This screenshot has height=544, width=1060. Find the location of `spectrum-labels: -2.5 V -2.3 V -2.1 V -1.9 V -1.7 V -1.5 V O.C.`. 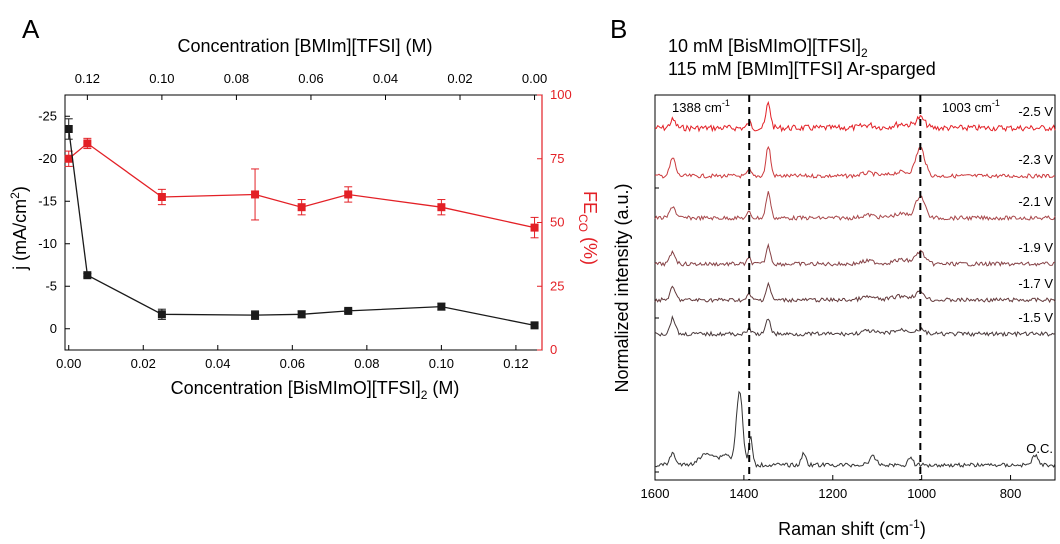

spectrum-labels: -2.5 V -2.3 V -2.1 V -1.9 V -1.7 V -1.5 V O.C. is located at coordinates (1035, 280).